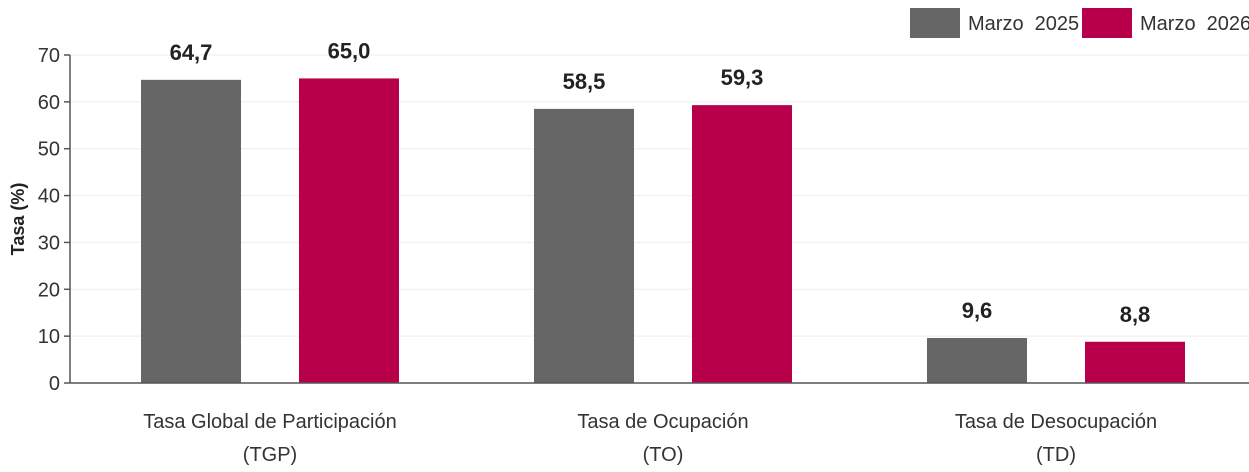 The height and width of the screenshot is (472, 1249). I want to click on x-category-label: Tasa de Ocupación, so click(662, 422).